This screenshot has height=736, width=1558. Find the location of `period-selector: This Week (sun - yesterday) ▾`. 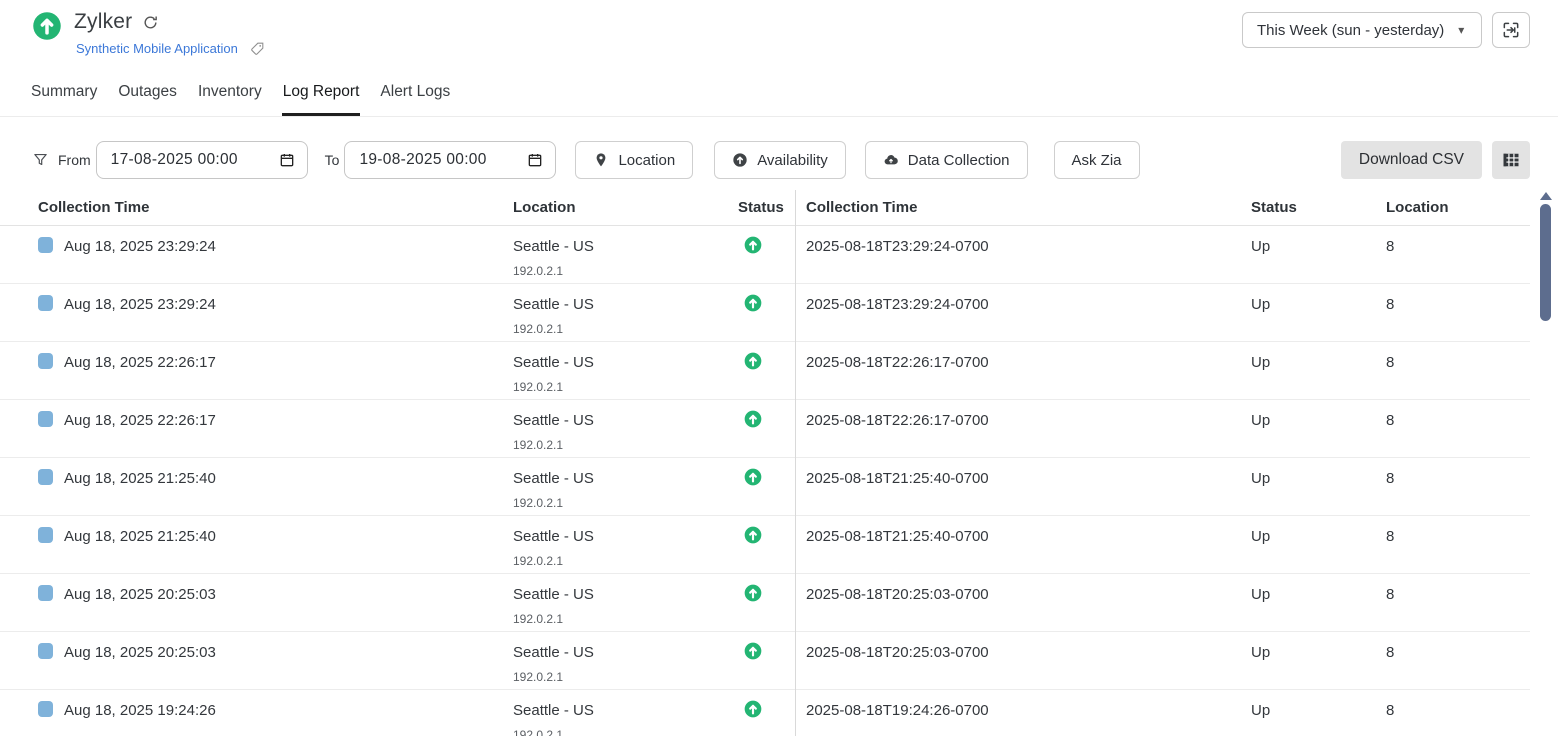

period-selector: This Week (sun - yesterday) ▾ is located at coordinates (1362, 30).